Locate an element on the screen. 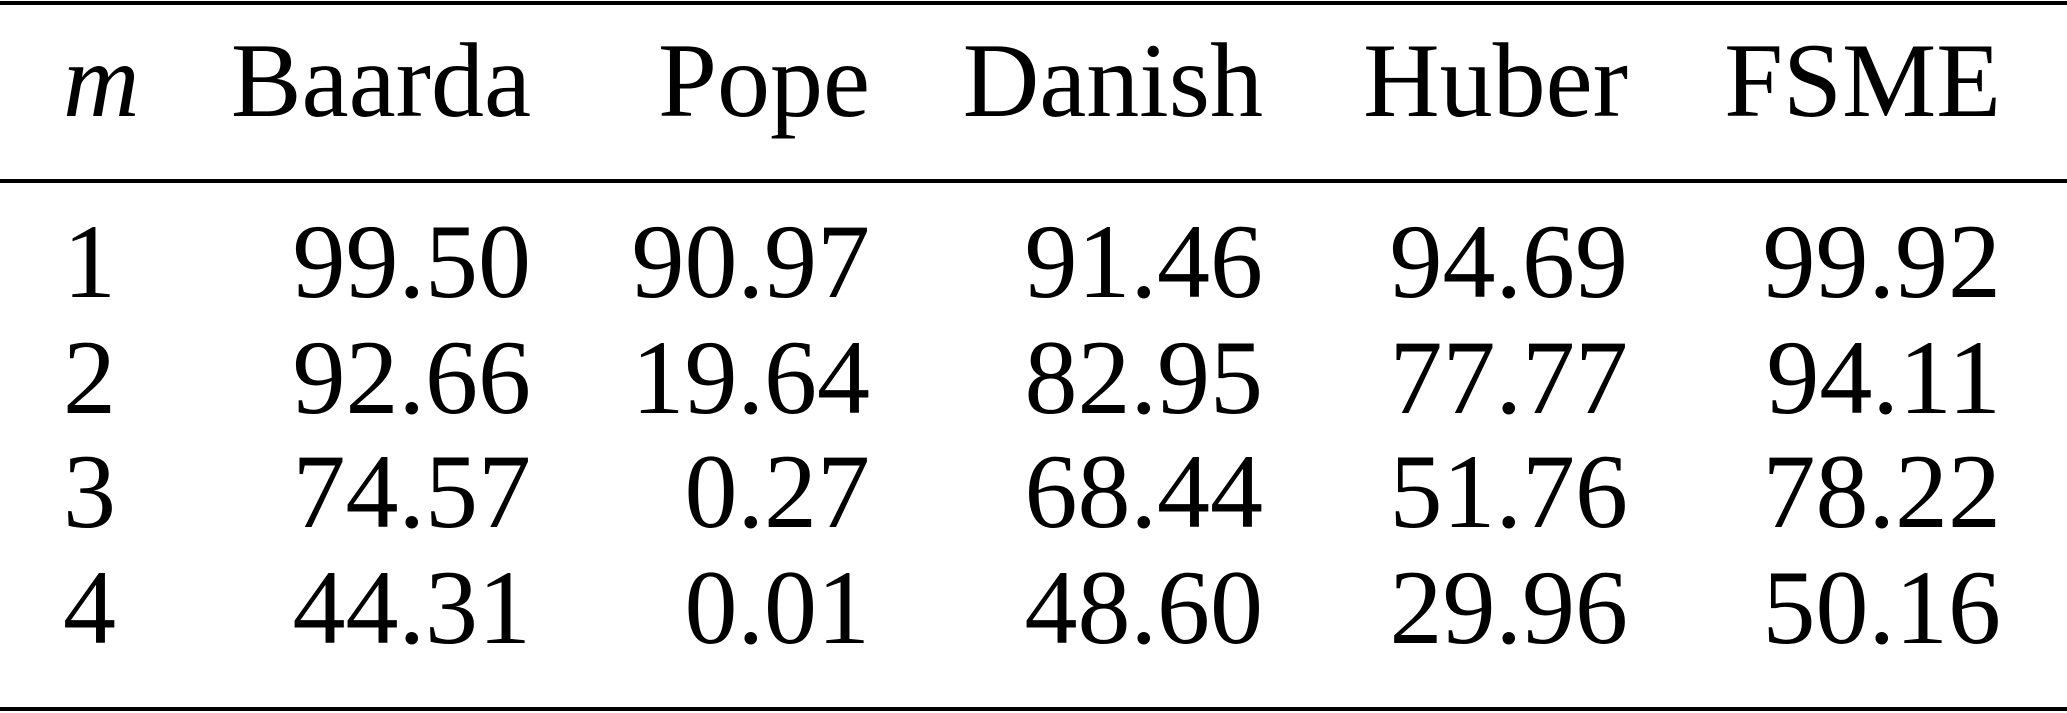 This screenshot has height=713, width=2067. cell: 44.31 is located at coordinates (412, 607).